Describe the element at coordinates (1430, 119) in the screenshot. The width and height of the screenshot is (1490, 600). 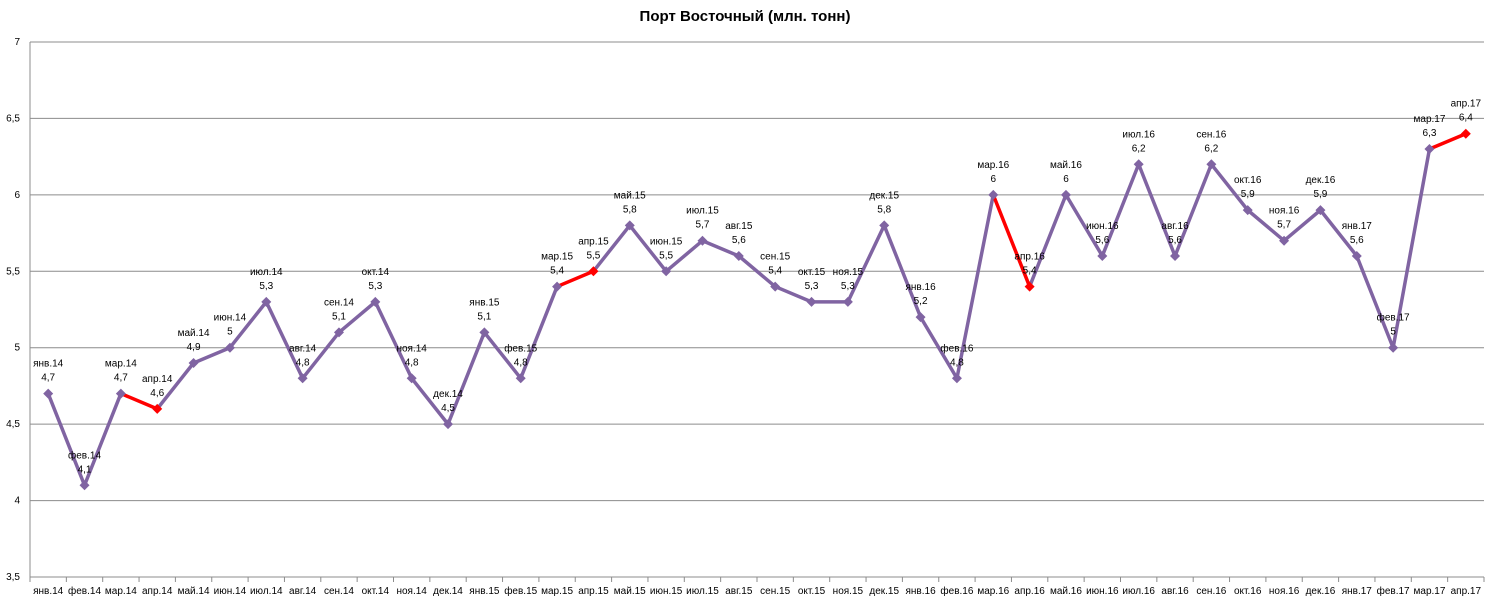
I see `data-label-category: мар.17` at that location.